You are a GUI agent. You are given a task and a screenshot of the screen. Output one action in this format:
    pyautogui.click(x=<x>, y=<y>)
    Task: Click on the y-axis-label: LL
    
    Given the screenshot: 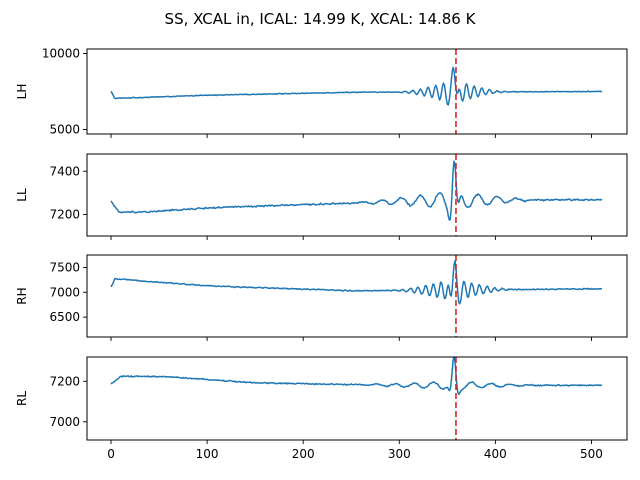 What is the action you would take?
    pyautogui.click(x=22, y=195)
    